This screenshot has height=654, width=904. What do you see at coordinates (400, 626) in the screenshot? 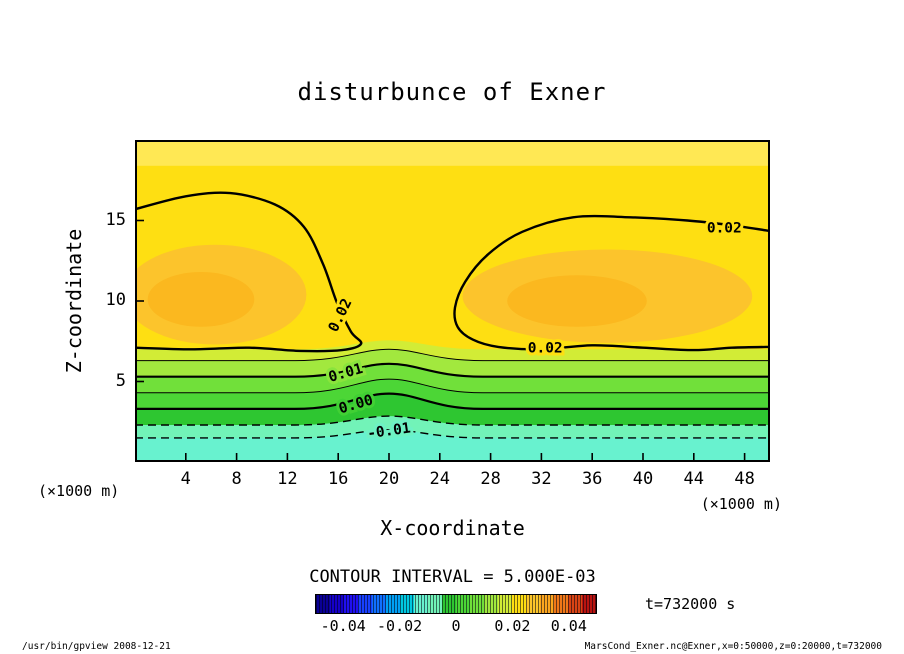
I see `colorbar-tick-label: -0.02` at bounding box center [400, 626].